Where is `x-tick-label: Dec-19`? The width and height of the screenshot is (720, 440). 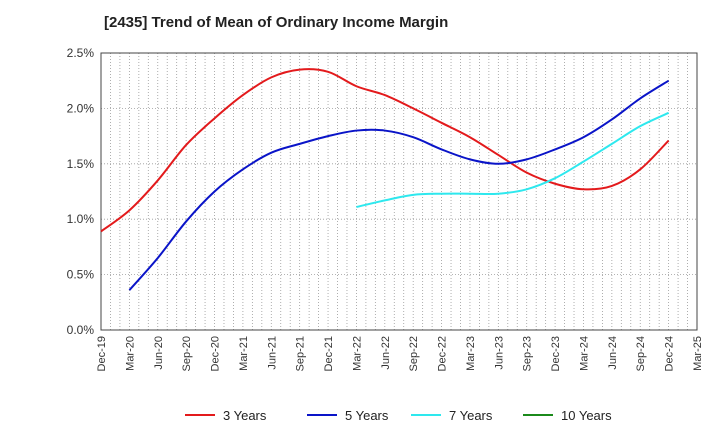
x-tick-label: Dec-19 is located at coordinates (102, 353).